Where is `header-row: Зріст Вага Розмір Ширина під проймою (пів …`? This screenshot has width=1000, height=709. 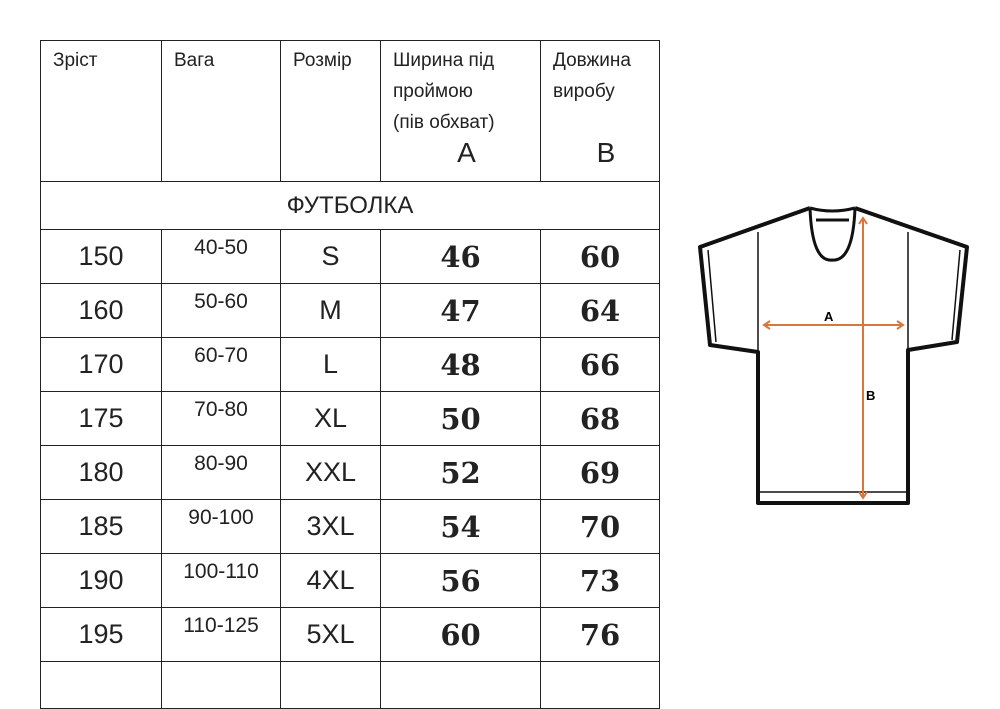
header-row: Зріст Вага Розмір Ширина під проймою (пів … is located at coordinates (350, 111).